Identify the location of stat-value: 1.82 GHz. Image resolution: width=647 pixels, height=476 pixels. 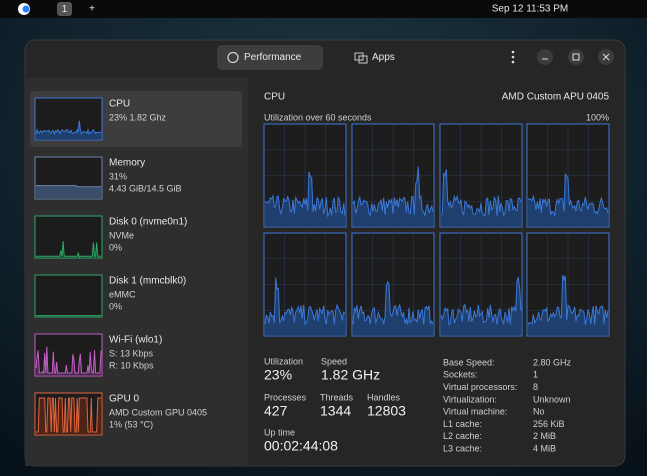
(350, 375).